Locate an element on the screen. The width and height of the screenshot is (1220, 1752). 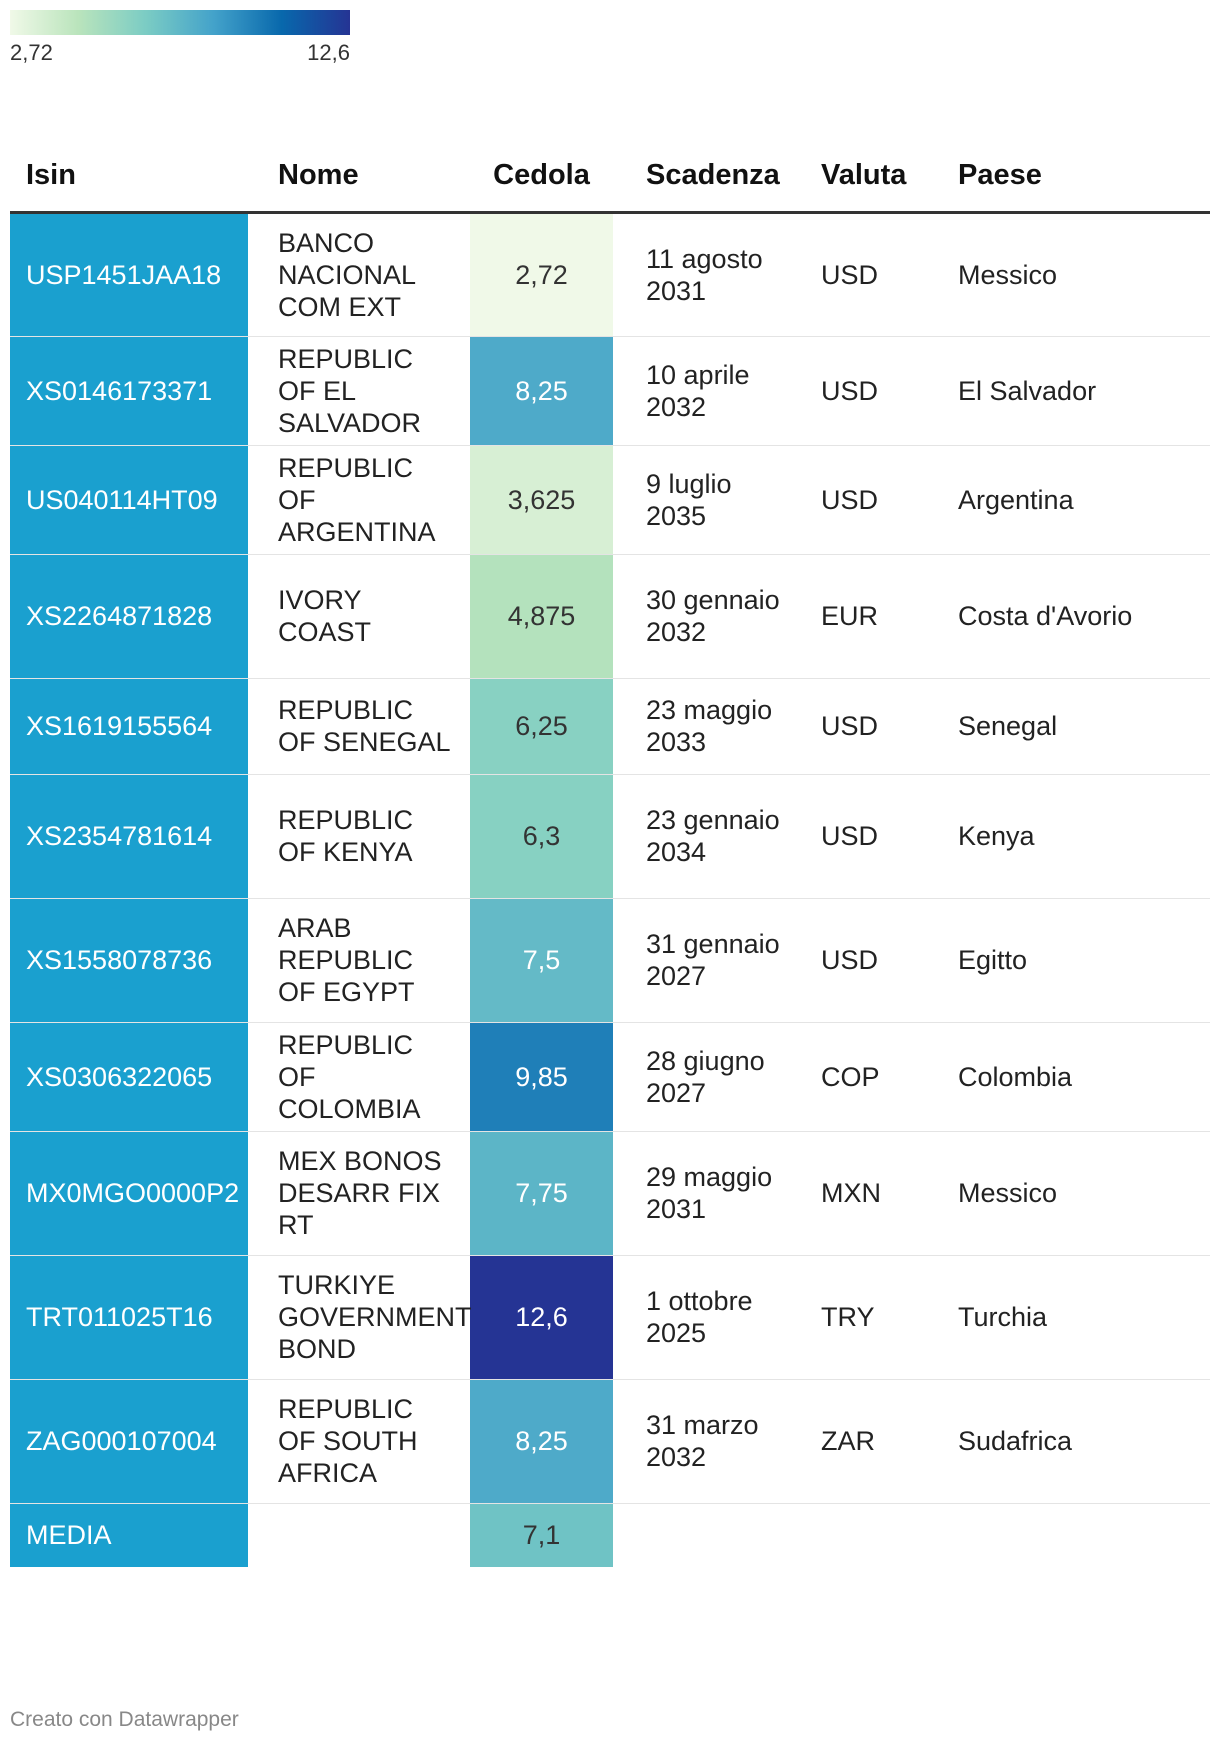
cell-isin: XS2354781614 is located at coordinates (129, 836).